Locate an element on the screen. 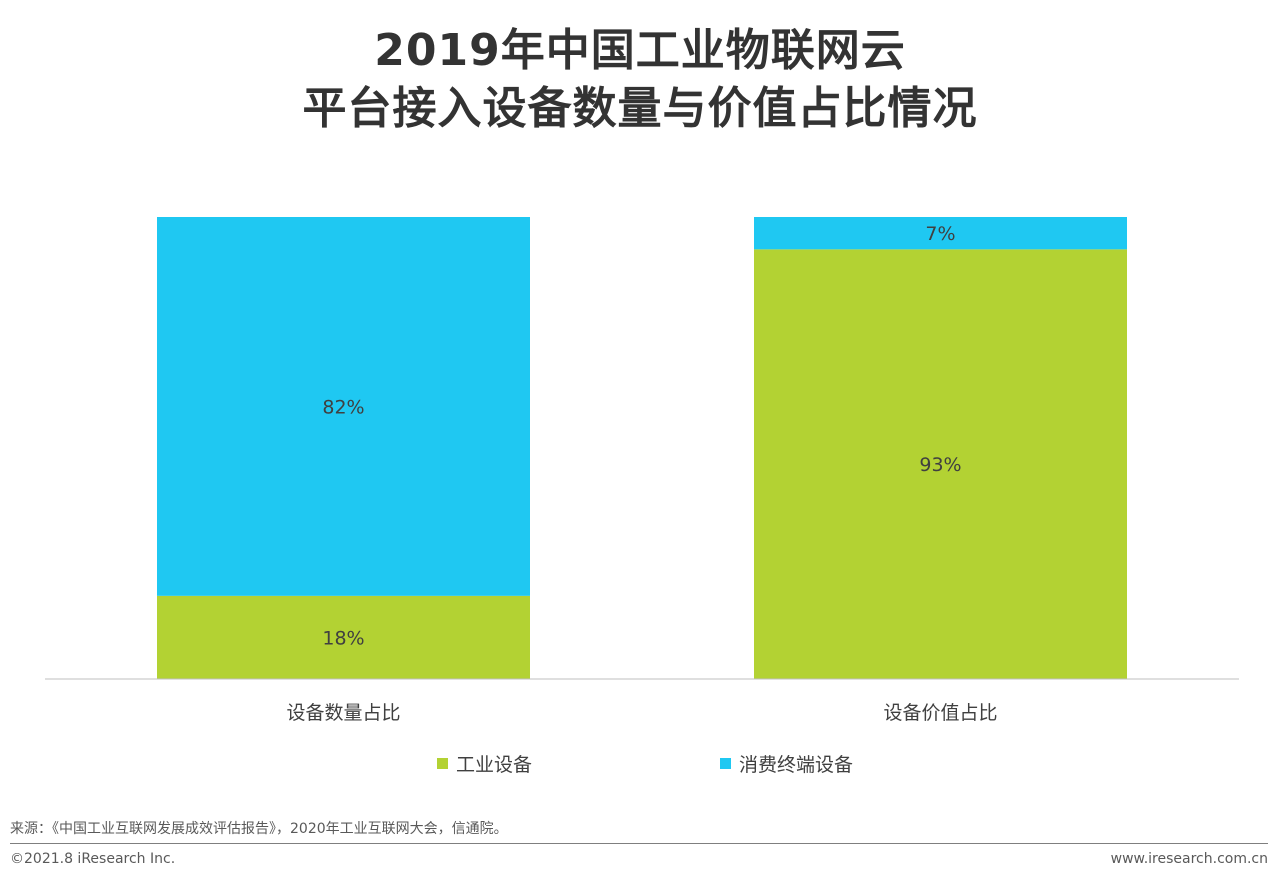 The width and height of the screenshot is (1280, 885). website-url: www.iresearch.com.cn is located at coordinates (1189, 859).